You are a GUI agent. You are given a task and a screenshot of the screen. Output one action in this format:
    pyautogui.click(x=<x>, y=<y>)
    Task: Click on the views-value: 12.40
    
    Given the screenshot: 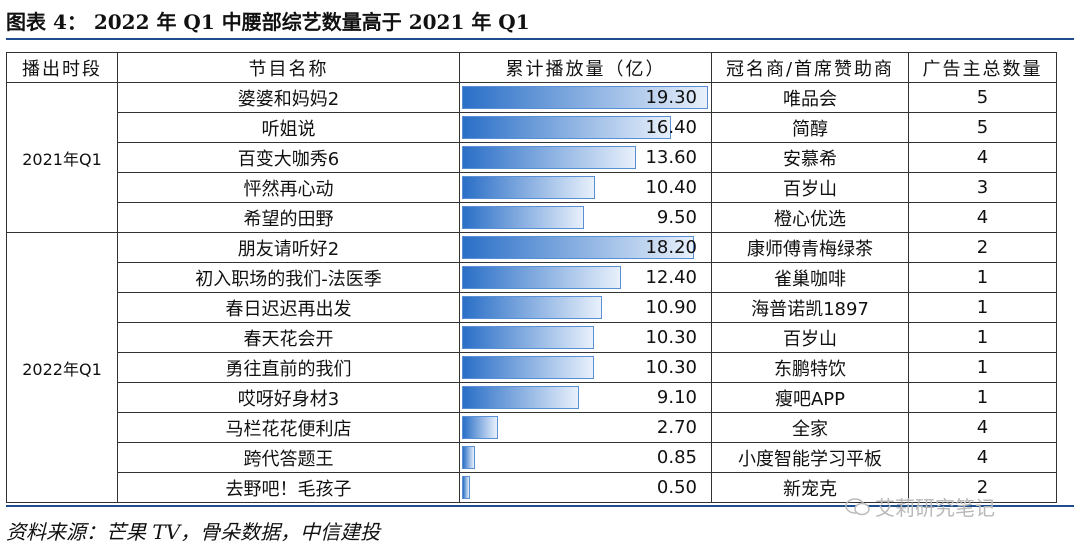 What is the action you would take?
    pyautogui.click(x=671, y=277)
    